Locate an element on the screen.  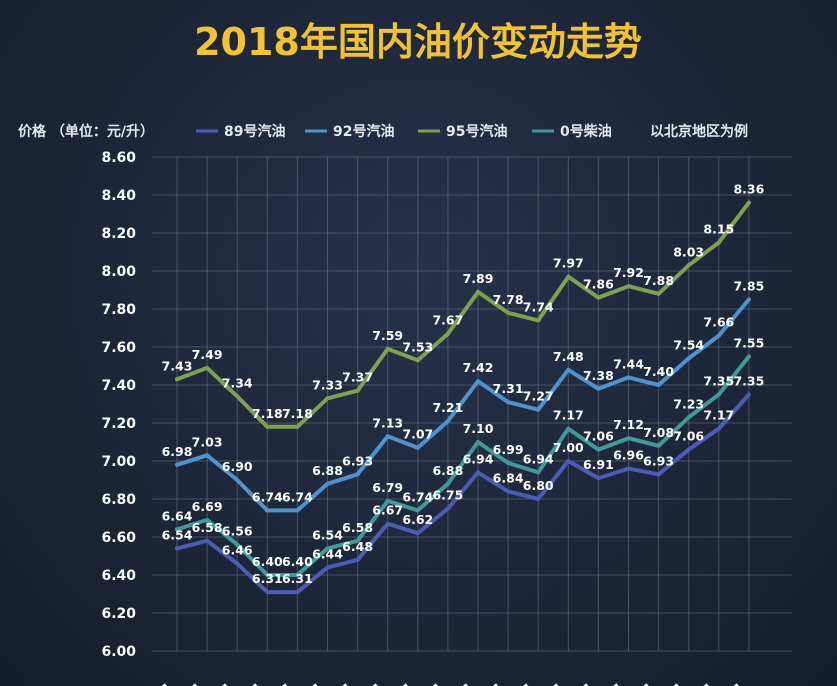
y-tick-label: 8.40 is located at coordinates (118, 196).